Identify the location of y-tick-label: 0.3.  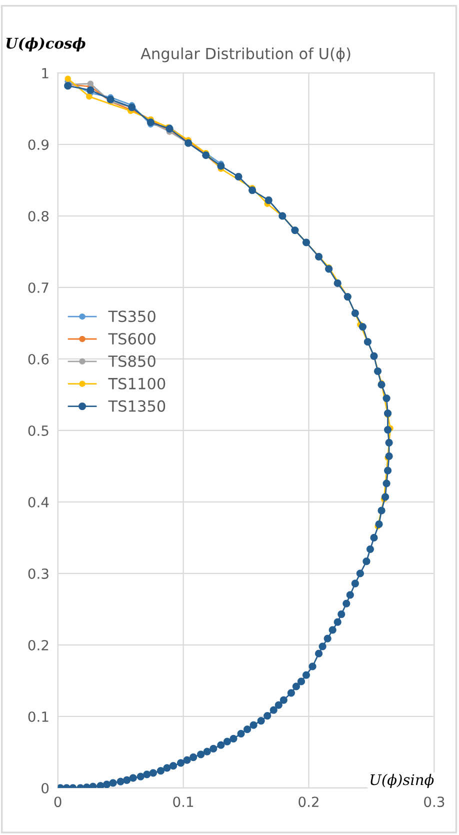
(38, 573).